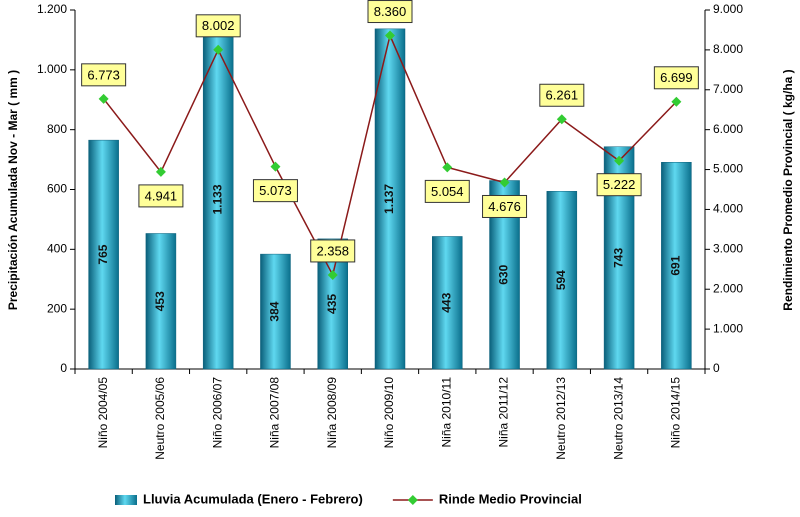 This screenshot has width=800, height=517. What do you see at coordinates (618, 418) in the screenshot?
I see `x-tick-label: Neutro 2013/14` at bounding box center [618, 418].